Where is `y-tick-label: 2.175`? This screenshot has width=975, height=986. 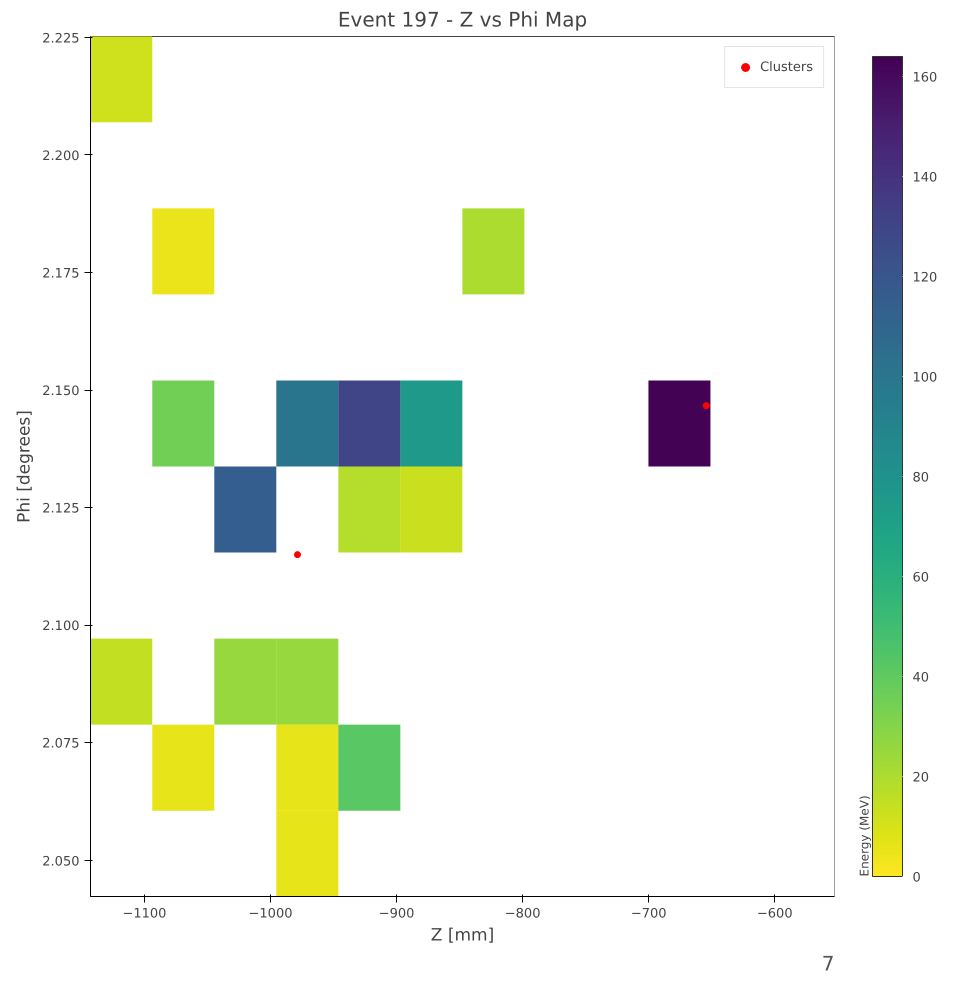 y-tick-label: 2.175 is located at coordinates (61, 274).